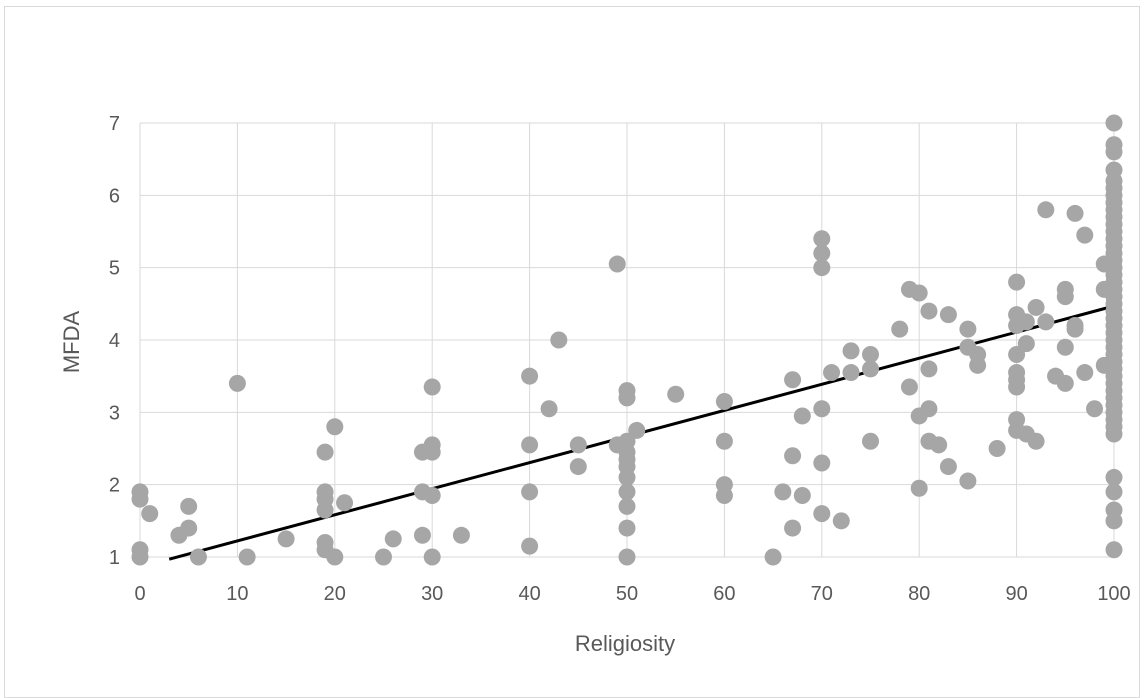 The width and height of the screenshot is (1144, 698). I want to click on y-tick-label: 3, so click(114, 413).